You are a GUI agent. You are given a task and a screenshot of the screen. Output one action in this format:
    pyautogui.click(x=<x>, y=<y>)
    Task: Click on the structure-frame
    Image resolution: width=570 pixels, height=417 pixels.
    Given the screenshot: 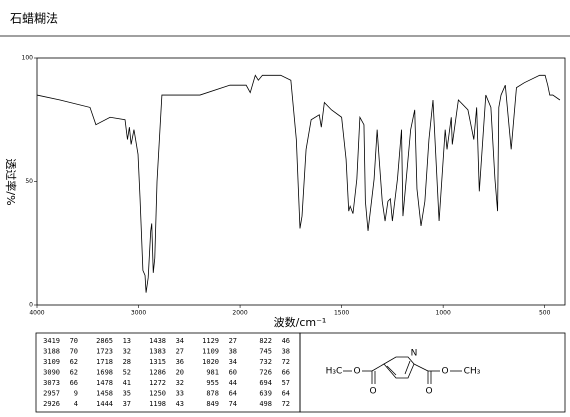 What is the action you would take?
    pyautogui.click(x=432, y=372)
    